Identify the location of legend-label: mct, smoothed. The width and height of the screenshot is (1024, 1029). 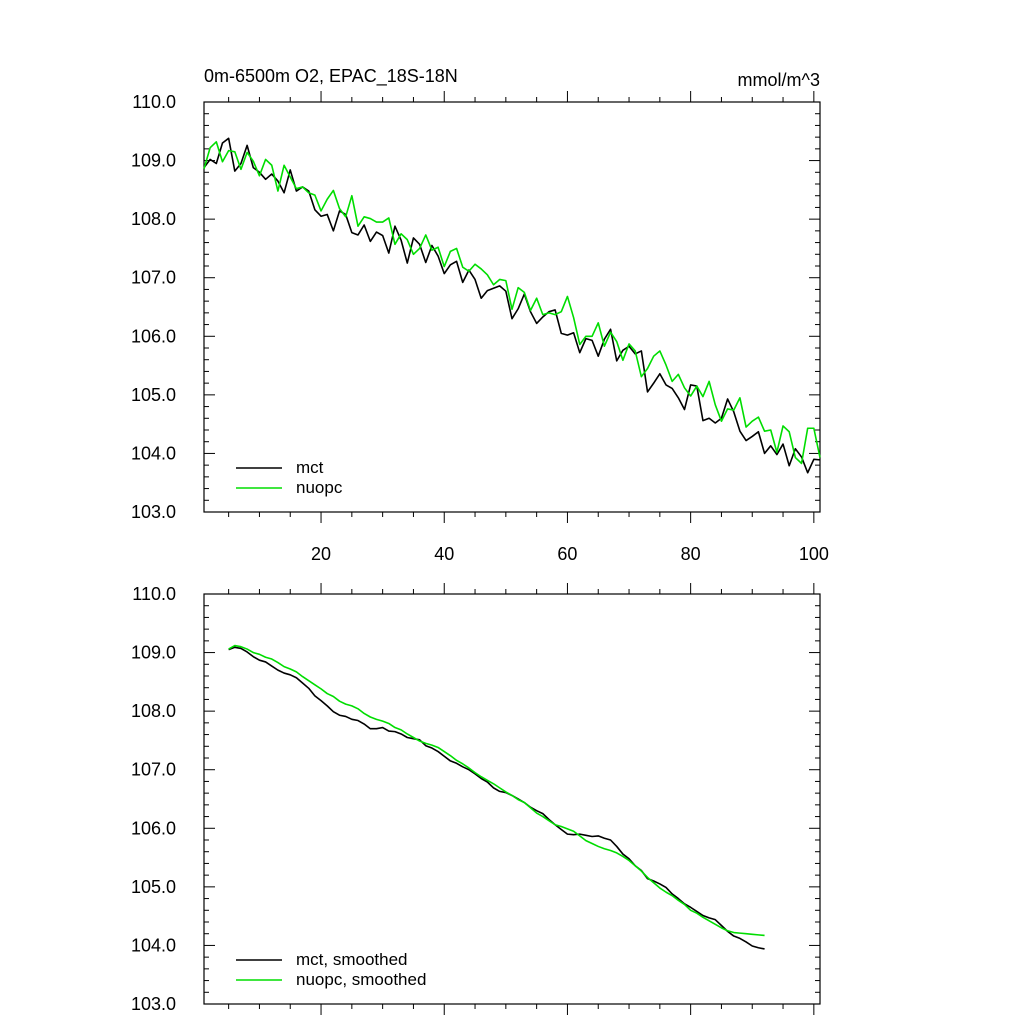
(352, 959).